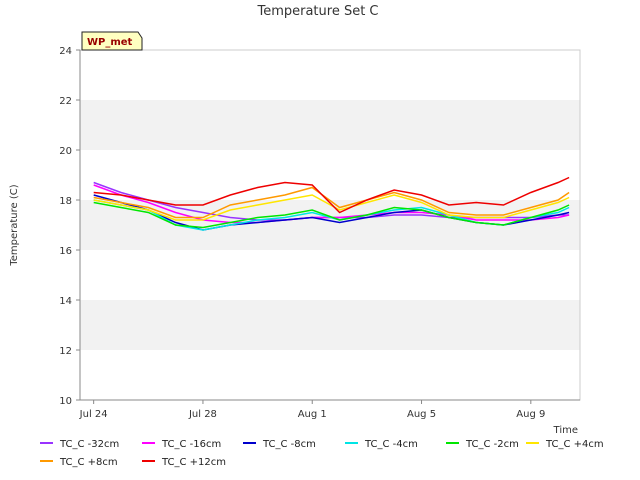  What do you see at coordinates (492, 444) in the screenshot?
I see `legend-label: TC_C -2cm` at bounding box center [492, 444].